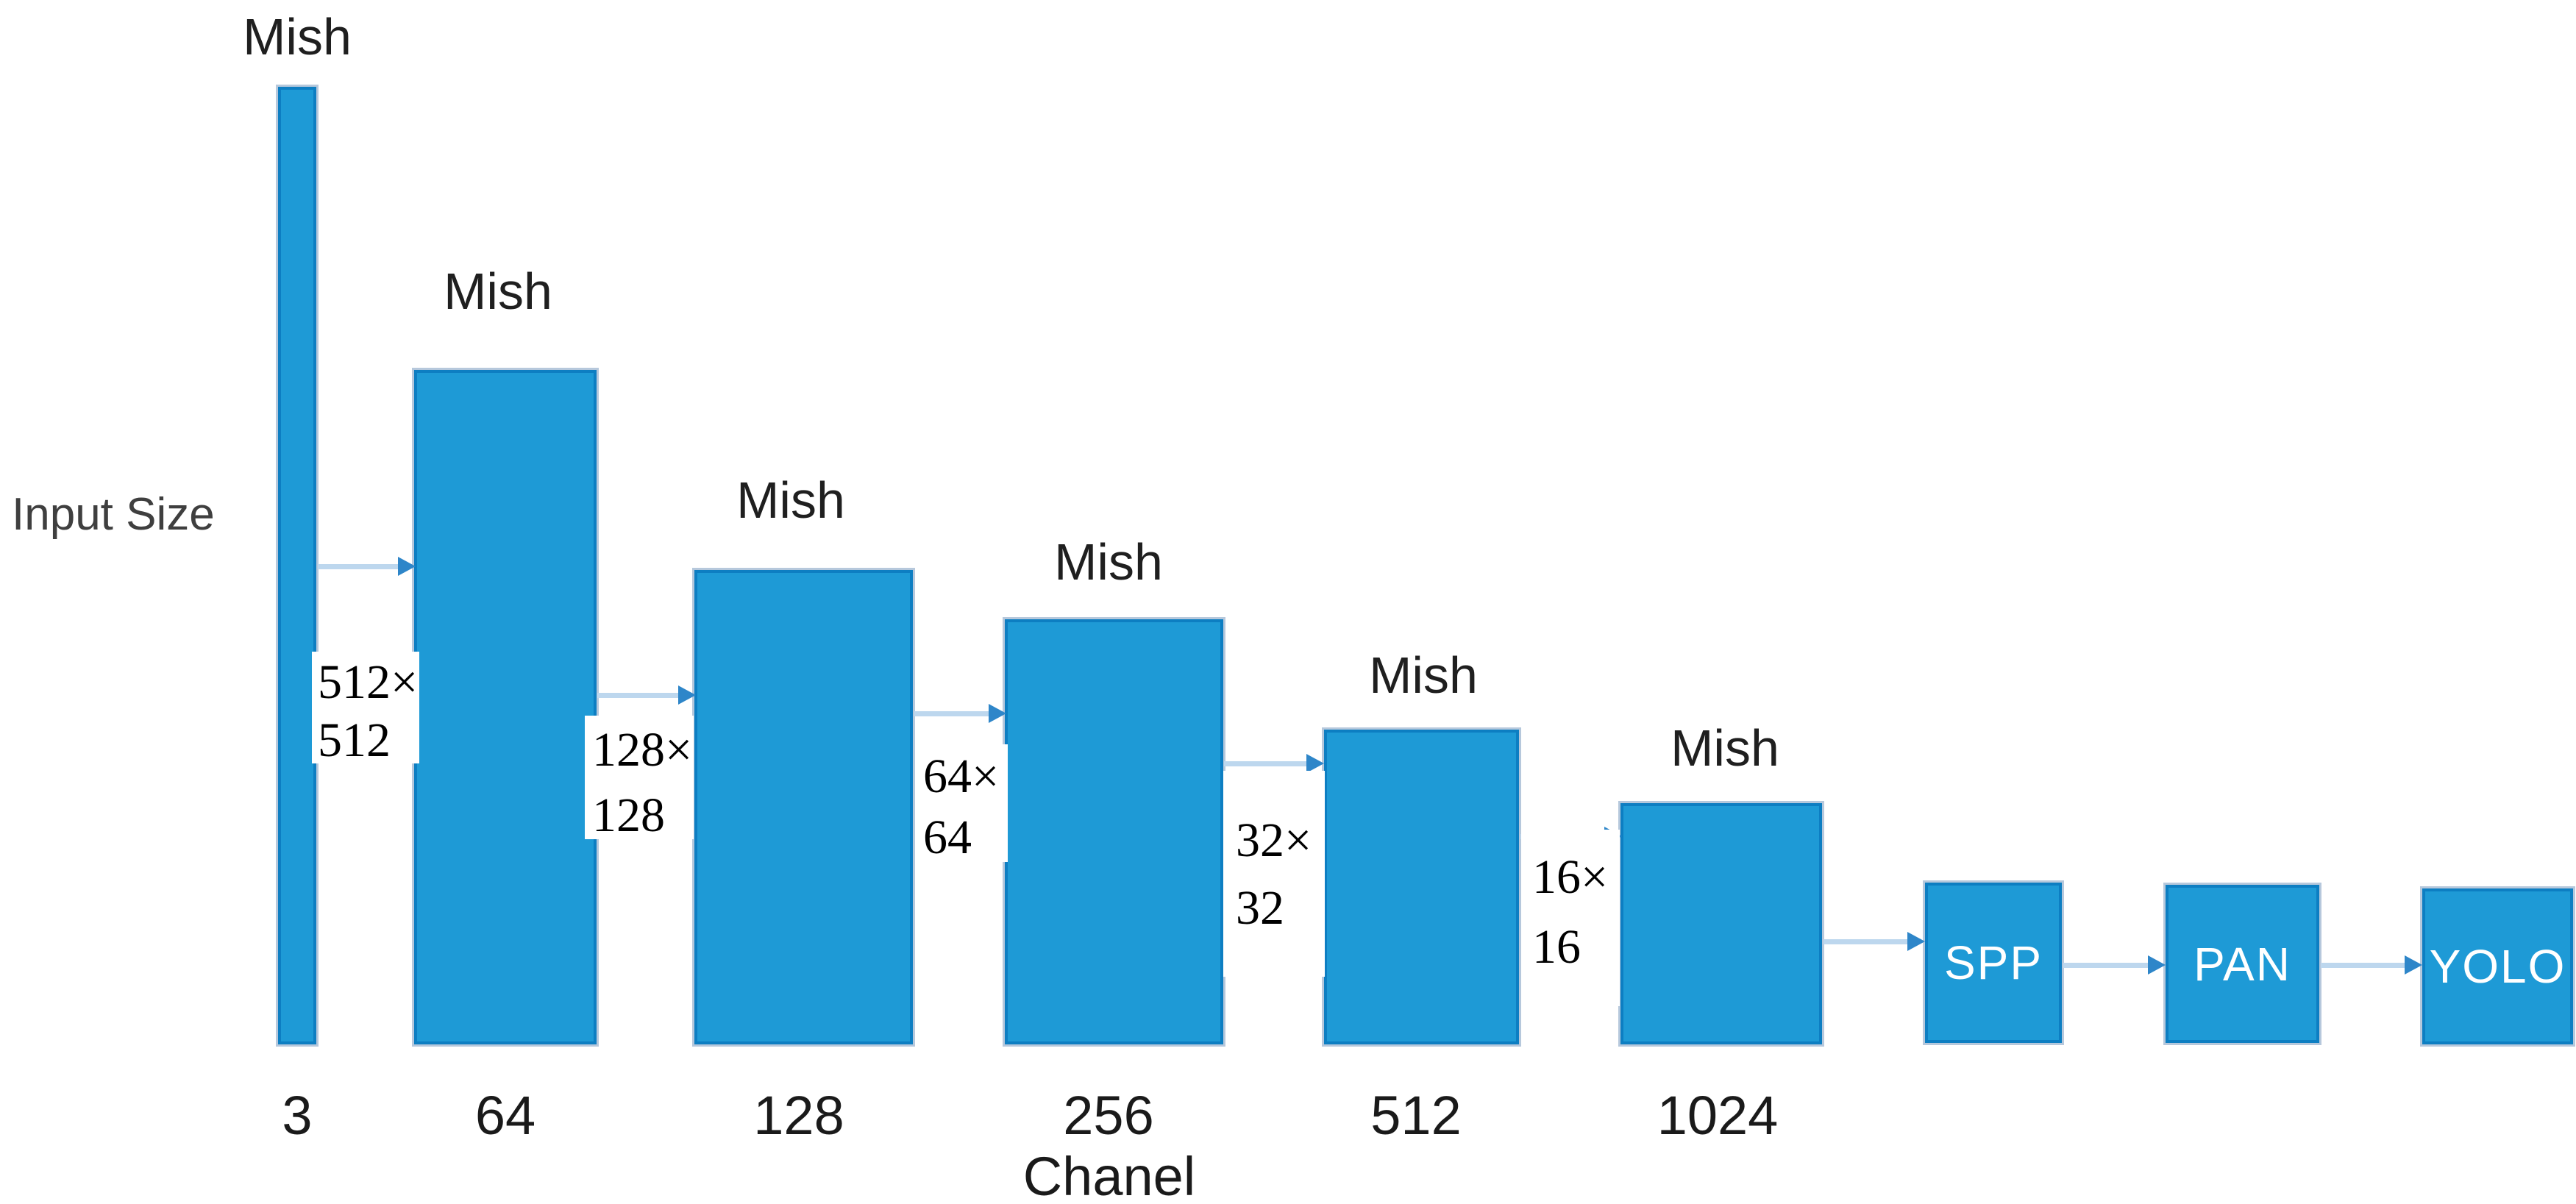 This screenshot has width=2576, height=1204. I want to click on channel-count-label: 256, so click(1108, 1115).